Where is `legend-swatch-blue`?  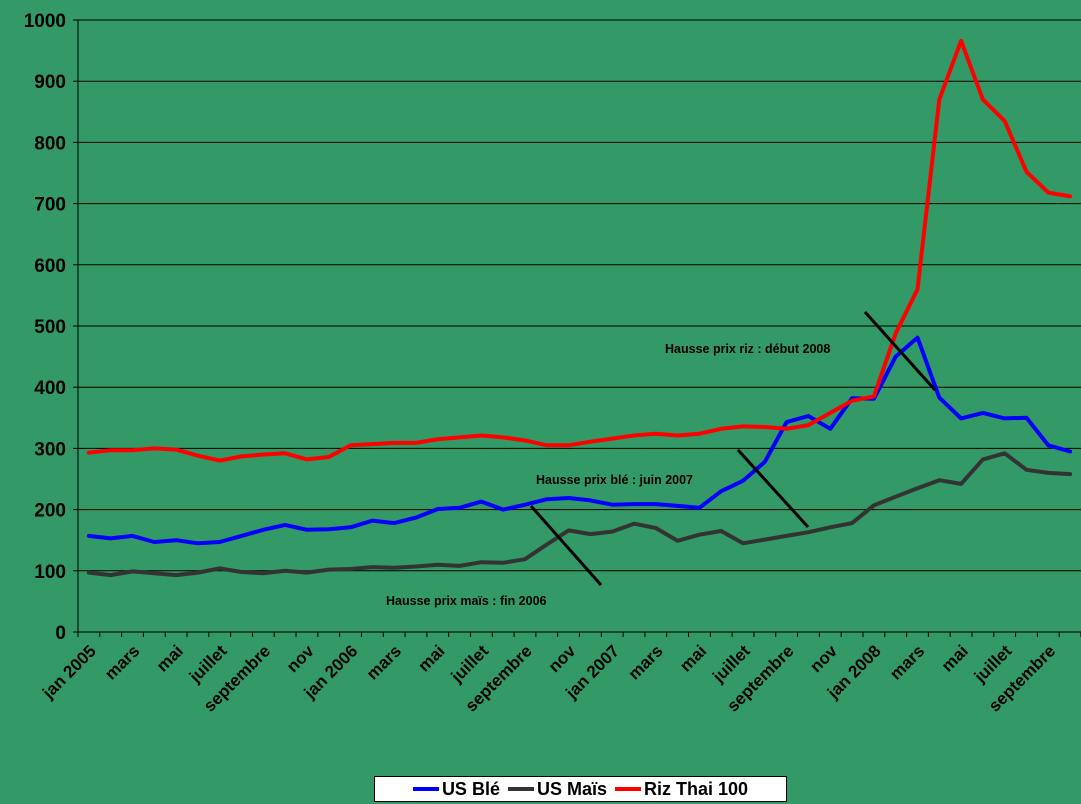 legend-swatch-blue is located at coordinates (425, 789).